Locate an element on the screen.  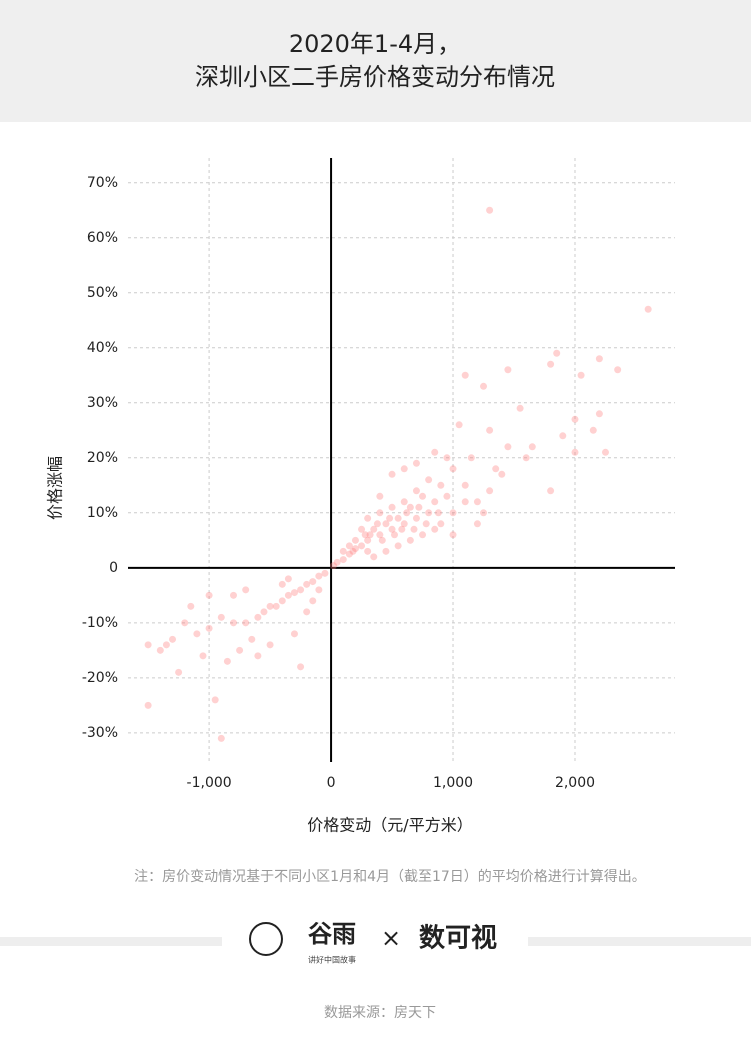
y-tick-label: 0 is located at coordinates (113, 568).